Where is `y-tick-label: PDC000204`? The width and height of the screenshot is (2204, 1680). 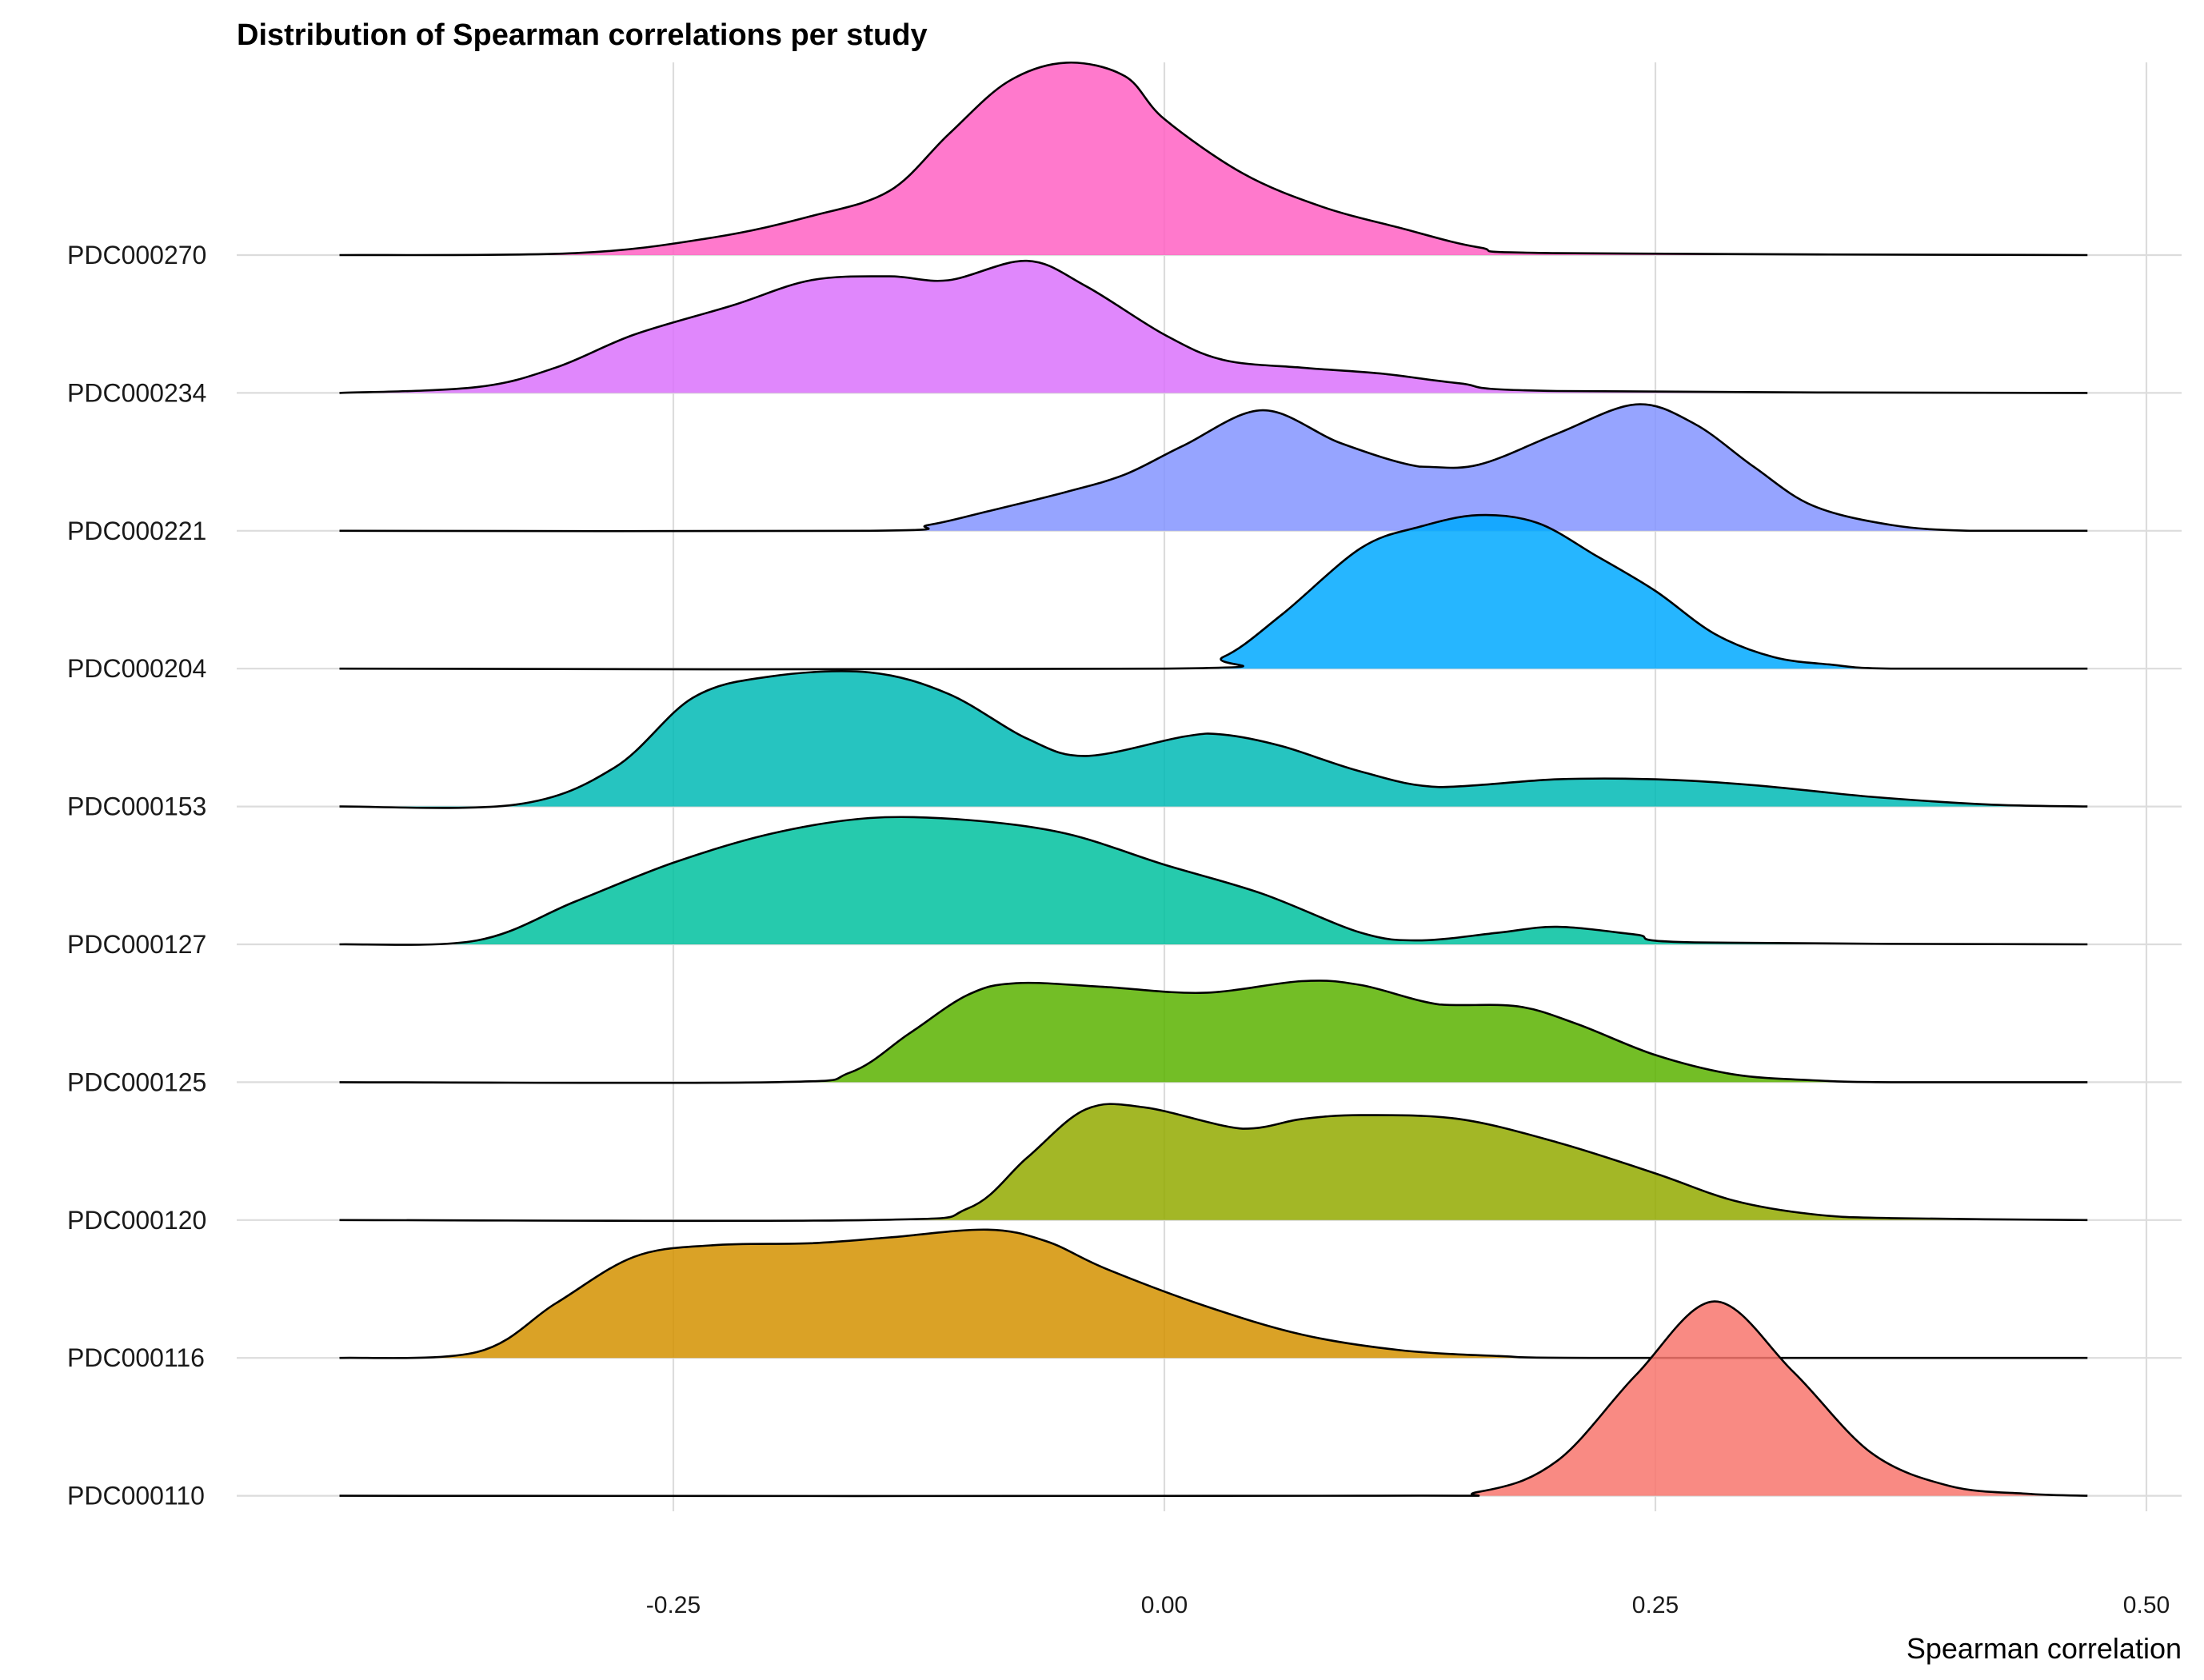
y-tick-label: PDC000204 is located at coordinates (136, 668).